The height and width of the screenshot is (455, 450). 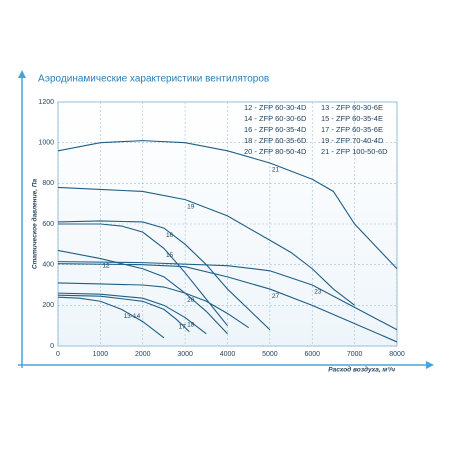 I want to click on curve-label: 16, so click(x=170, y=235).